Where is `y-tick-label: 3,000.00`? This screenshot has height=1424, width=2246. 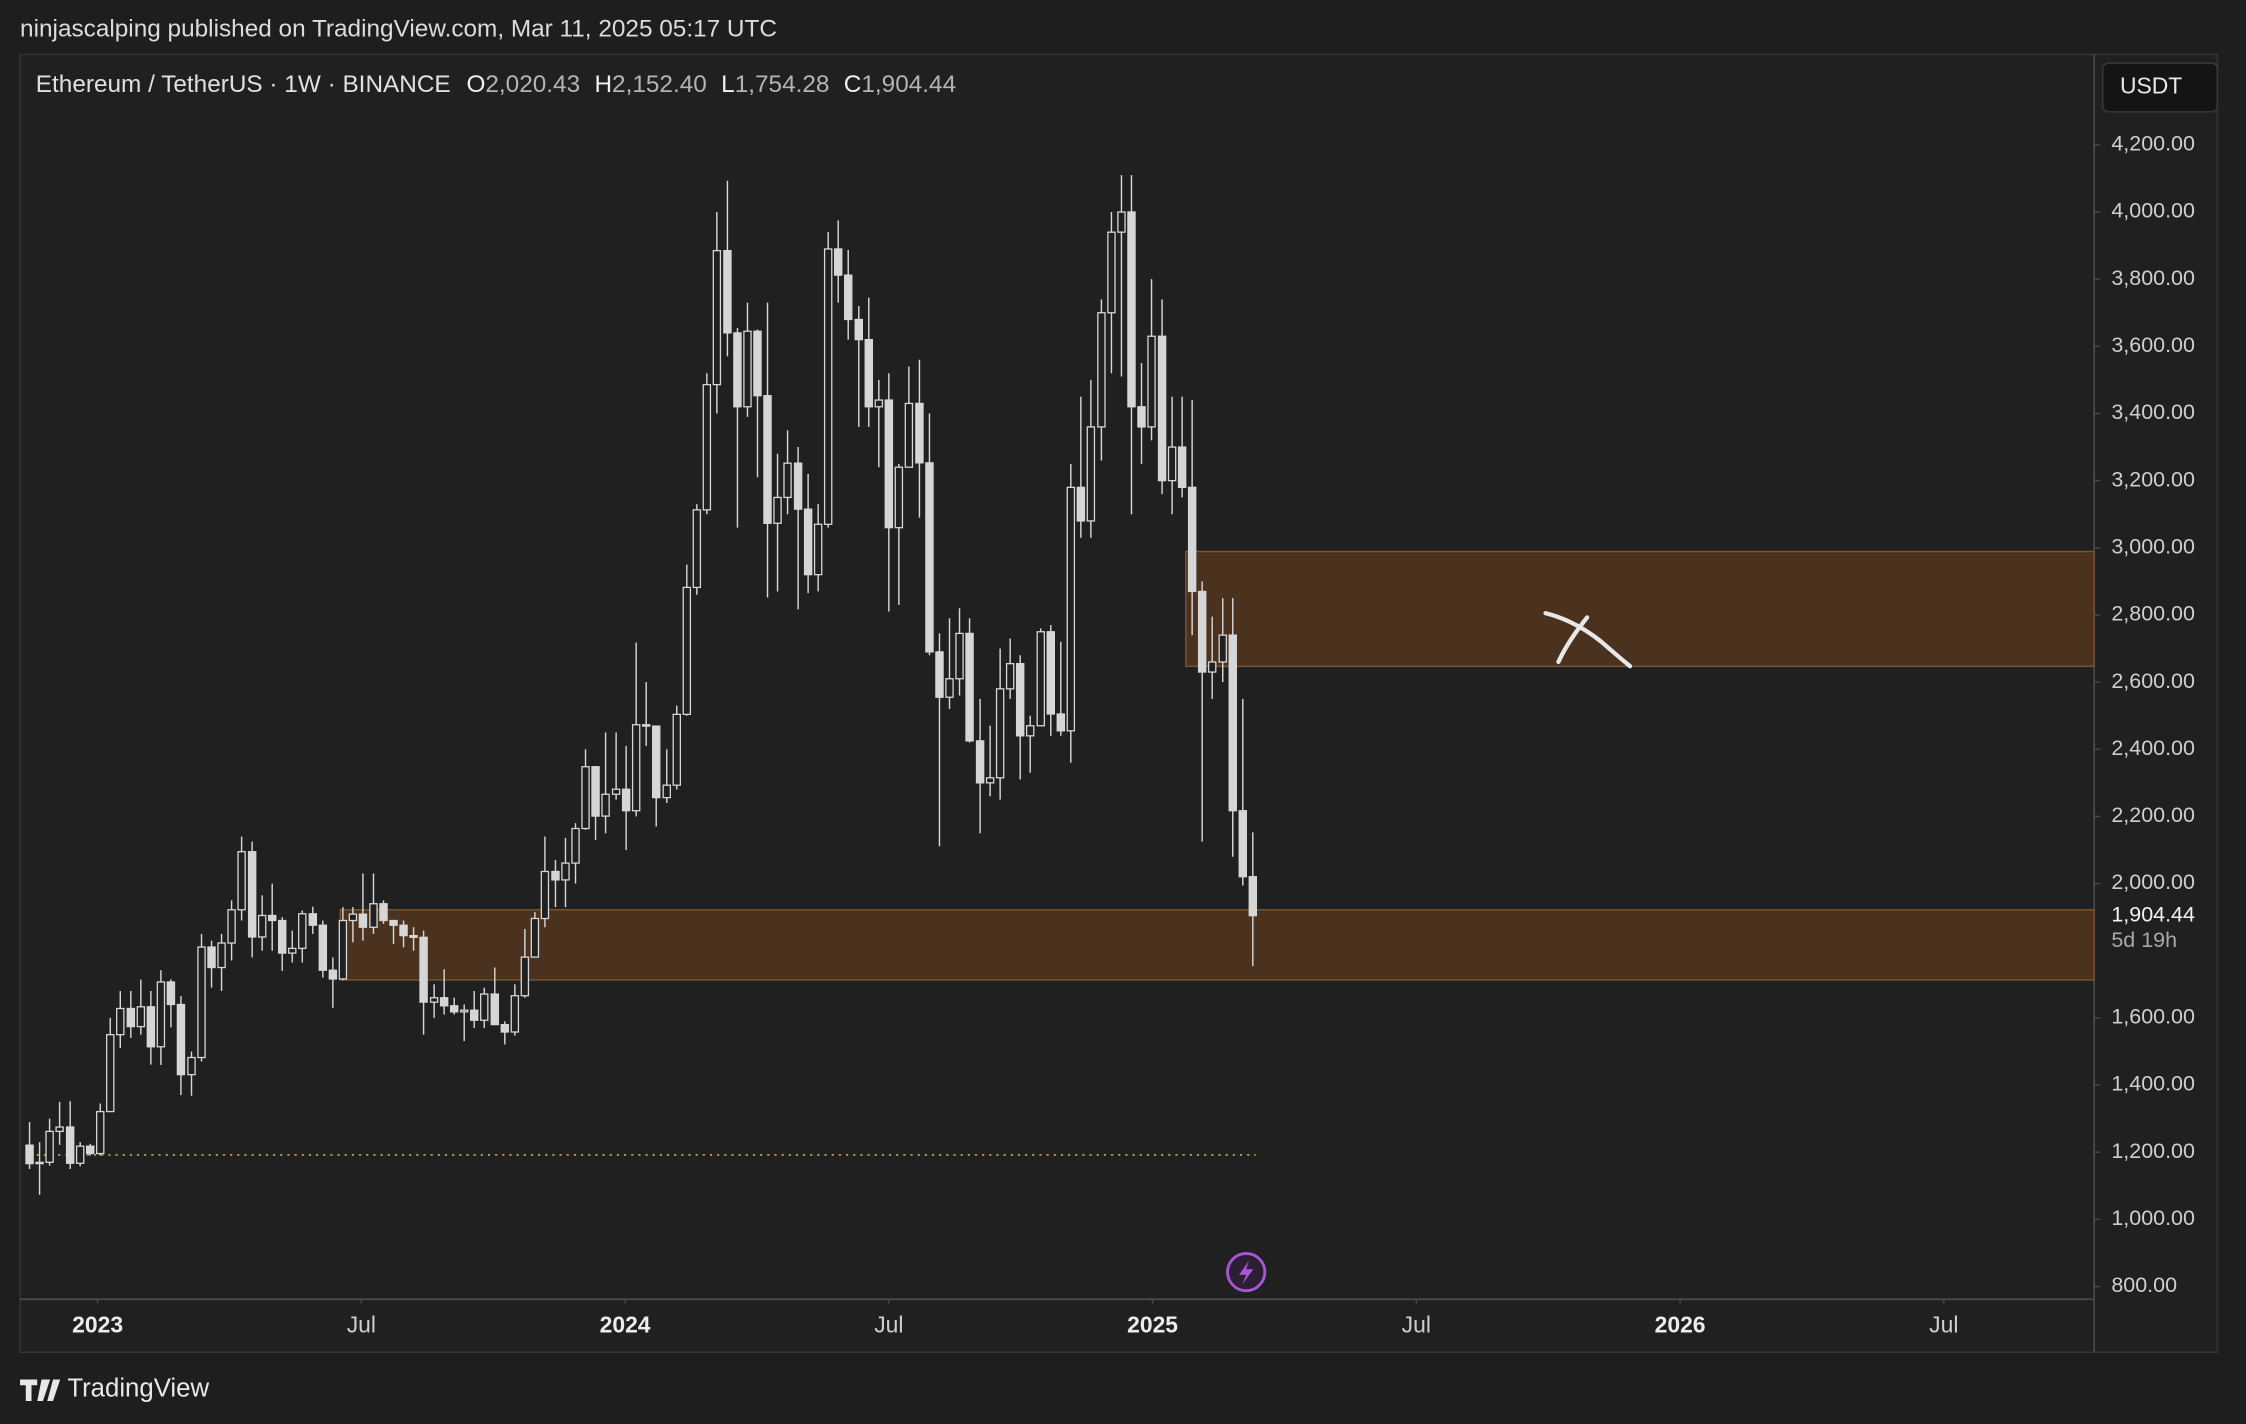 y-tick-label: 3,000.00 is located at coordinates (2153, 546).